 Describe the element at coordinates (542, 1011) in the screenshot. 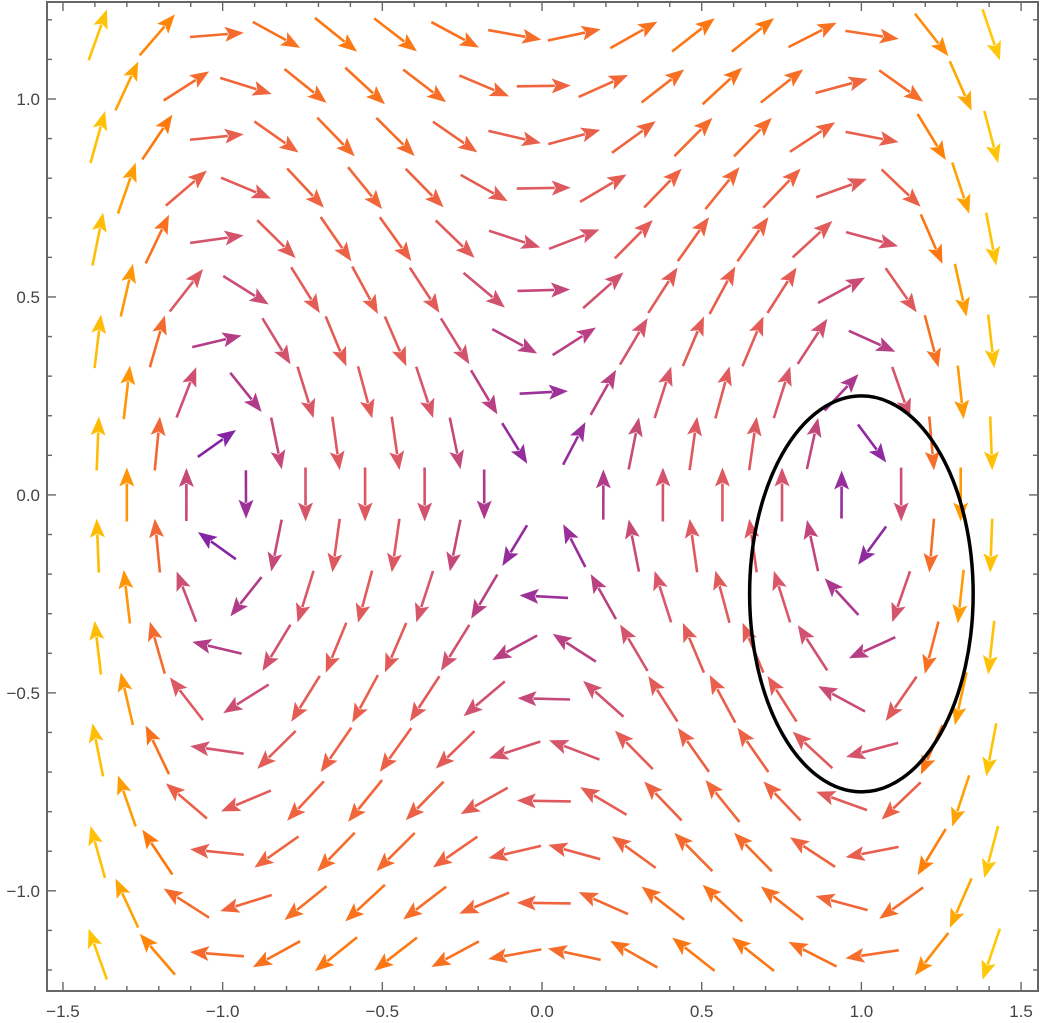

I see `x-tick-label: 0.0` at that location.